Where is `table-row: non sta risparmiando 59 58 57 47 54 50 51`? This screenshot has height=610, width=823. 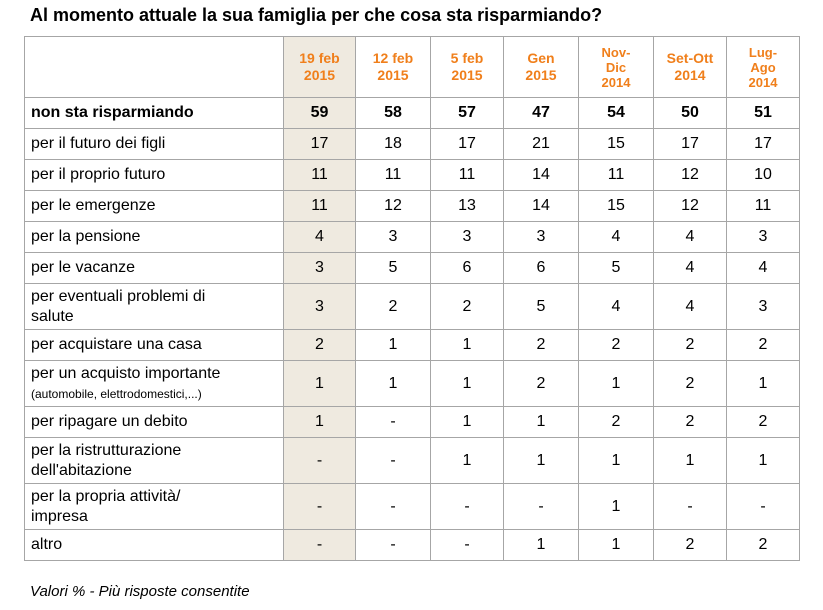 table-row: non sta risparmiando 59 58 57 47 54 50 51 is located at coordinates (412, 113).